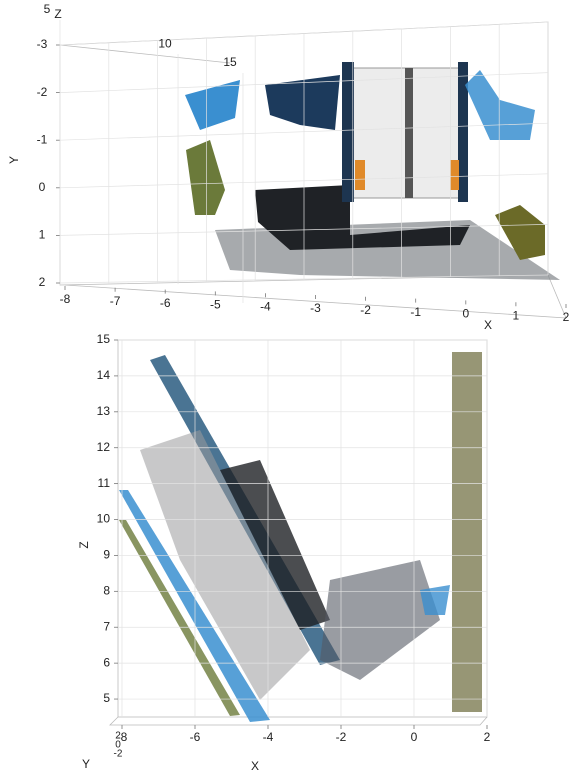  What do you see at coordinates (42, 44) in the screenshot?
I see `y-tick-label: -3` at bounding box center [42, 44].